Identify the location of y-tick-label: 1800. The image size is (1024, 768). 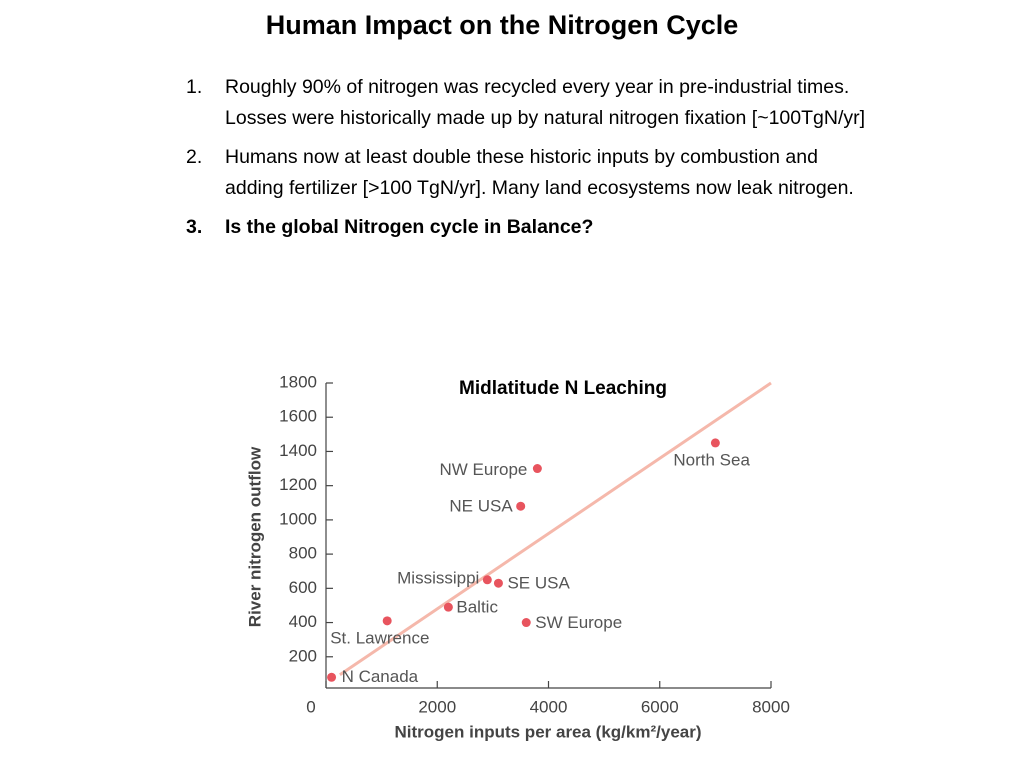
(298, 381).